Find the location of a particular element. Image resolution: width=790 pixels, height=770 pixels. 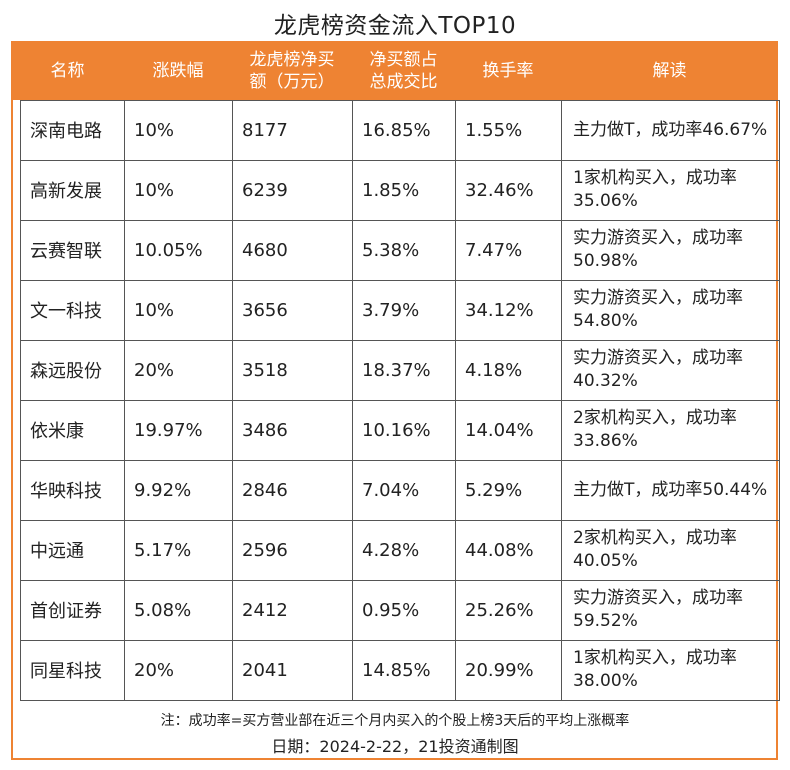

cell-net-ratio: 1.85% is located at coordinates (391, 190).